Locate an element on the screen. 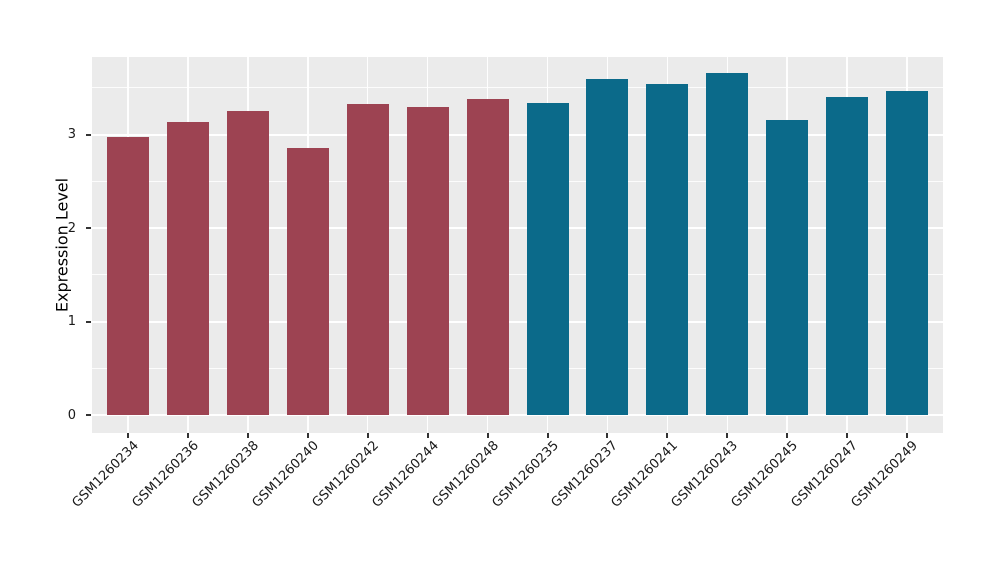 The height and width of the screenshot is (580, 1000). bar-GSM1260241 is located at coordinates (667, 249).